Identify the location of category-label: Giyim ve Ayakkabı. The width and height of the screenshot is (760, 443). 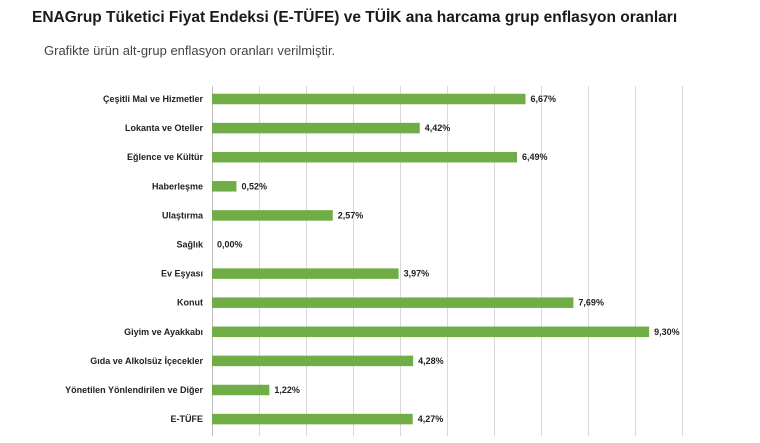
(163, 332).